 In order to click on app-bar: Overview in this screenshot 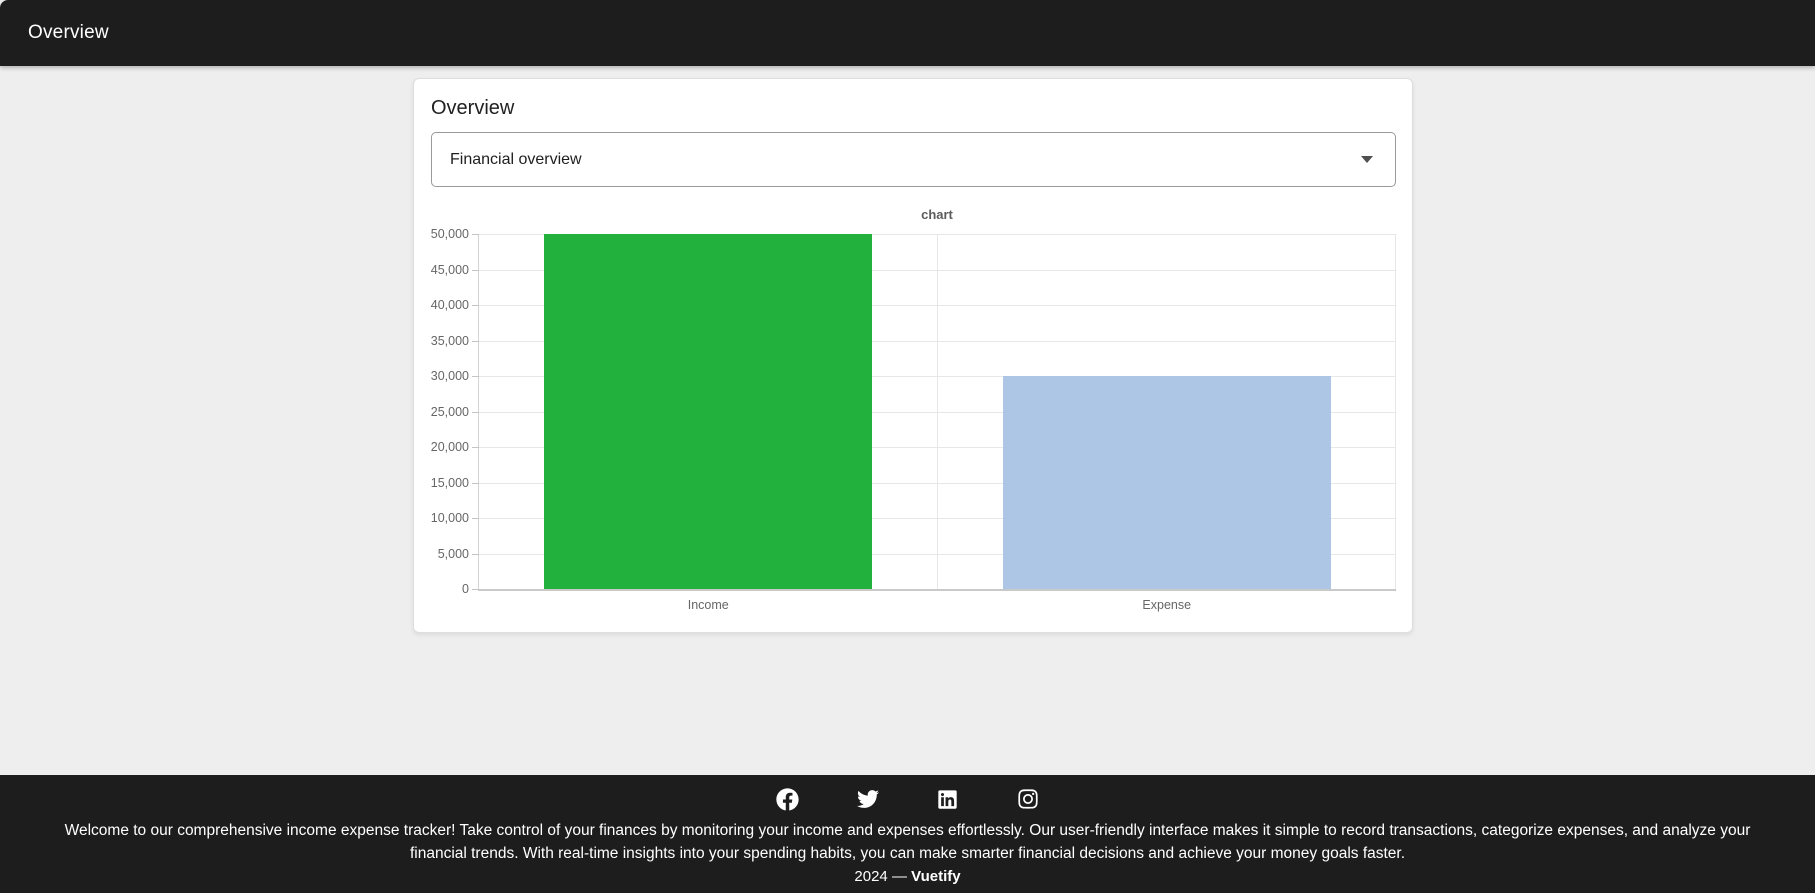, I will do `click(907, 33)`.